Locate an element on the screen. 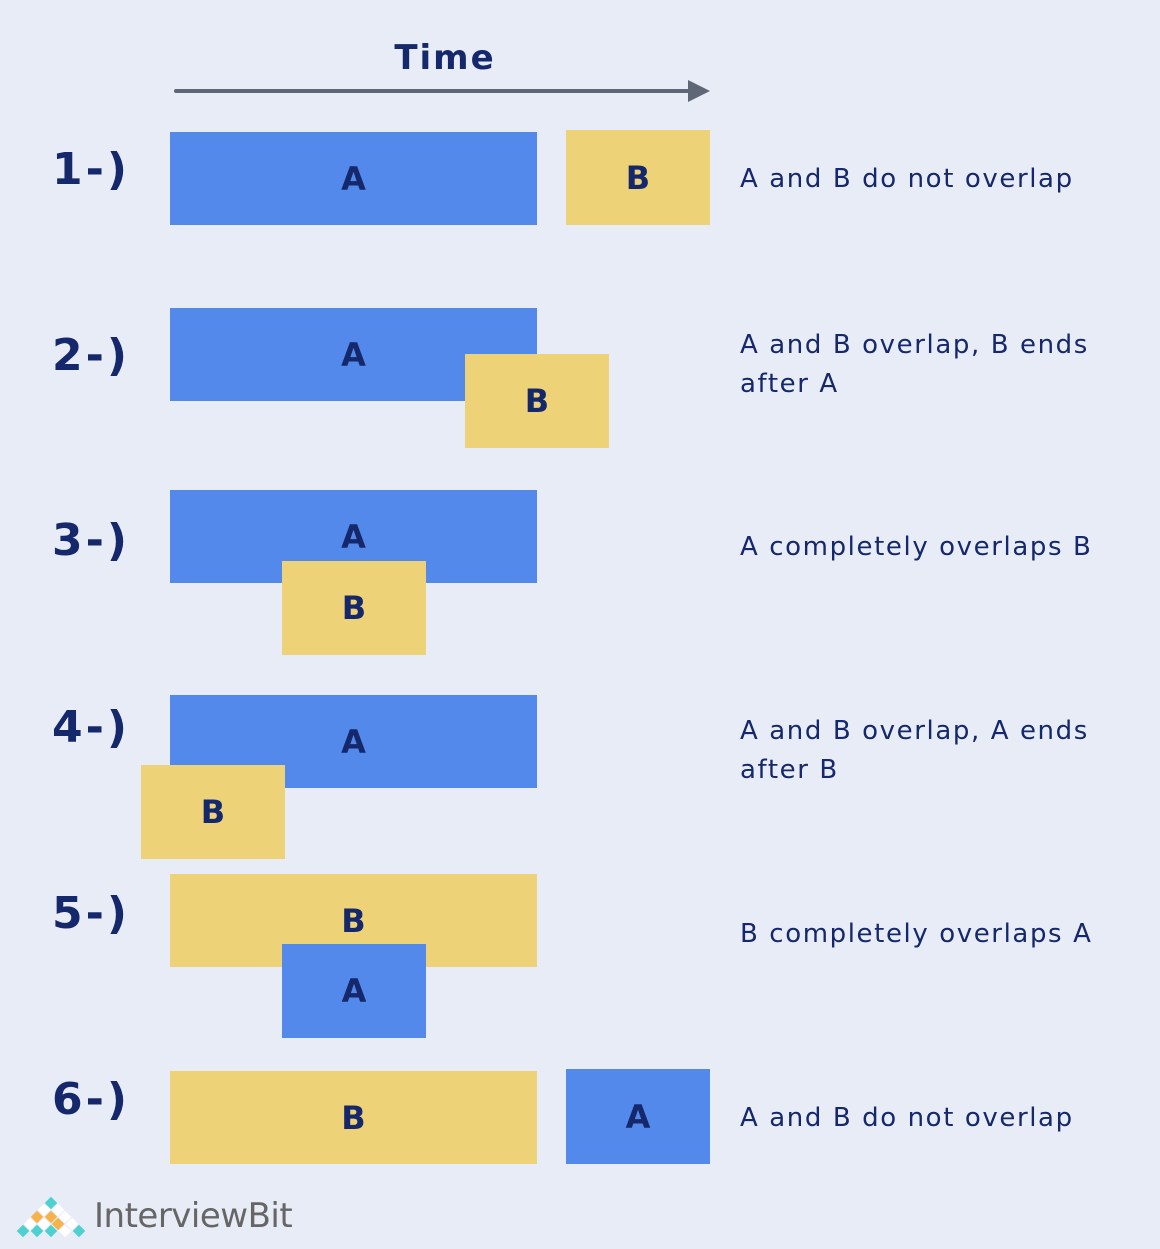  logo-text: InterviewBit is located at coordinates (193, 1216).